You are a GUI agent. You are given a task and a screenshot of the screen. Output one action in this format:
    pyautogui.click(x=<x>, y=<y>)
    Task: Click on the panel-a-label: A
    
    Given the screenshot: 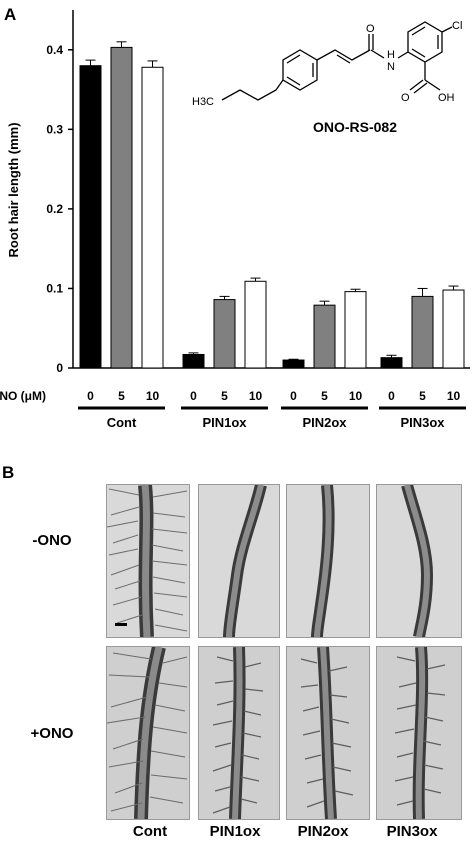 What is the action you would take?
    pyautogui.click(x=10, y=14)
    